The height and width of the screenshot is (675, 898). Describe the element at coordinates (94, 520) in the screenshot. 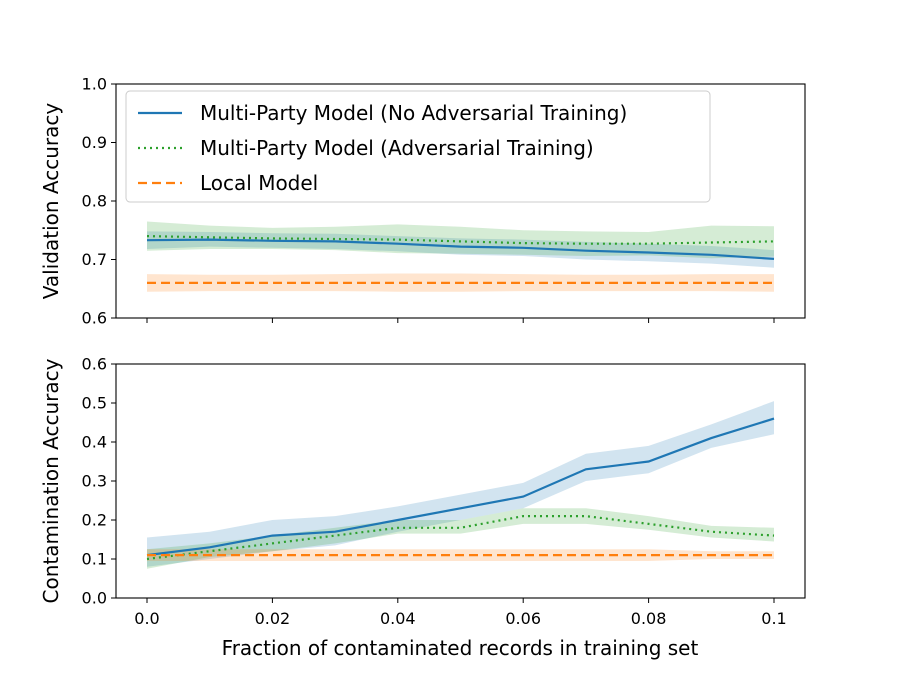

I see `y-tick-label: 0.2` at that location.